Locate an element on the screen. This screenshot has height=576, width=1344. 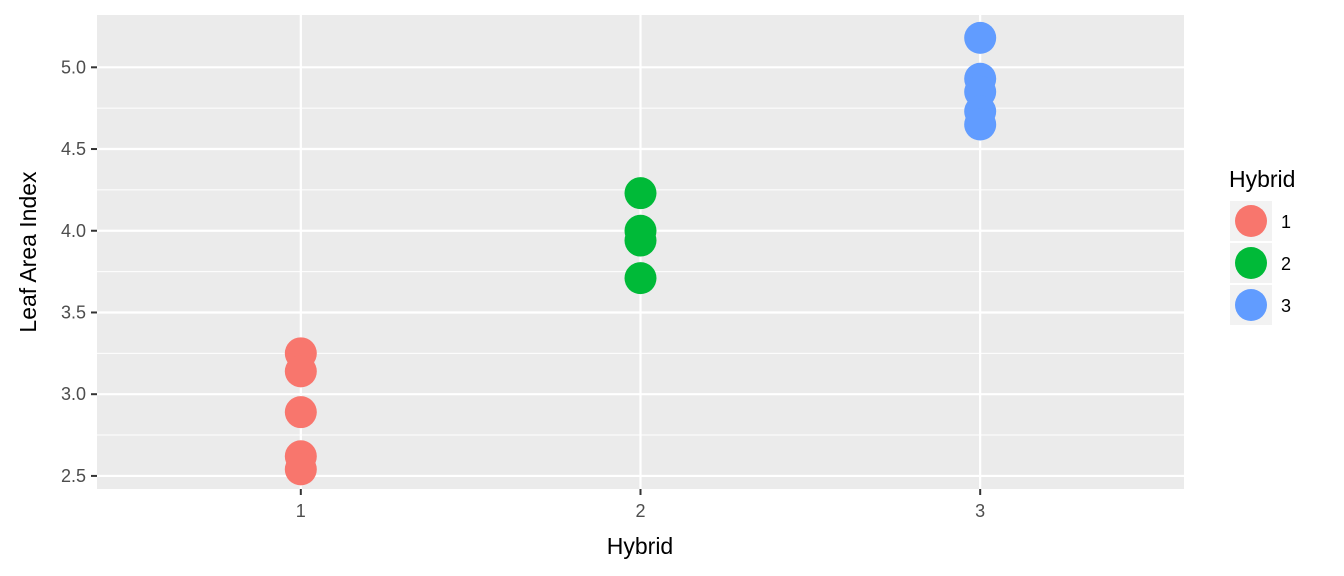
y-tick-label: 3.0 is located at coordinates (73, 394).